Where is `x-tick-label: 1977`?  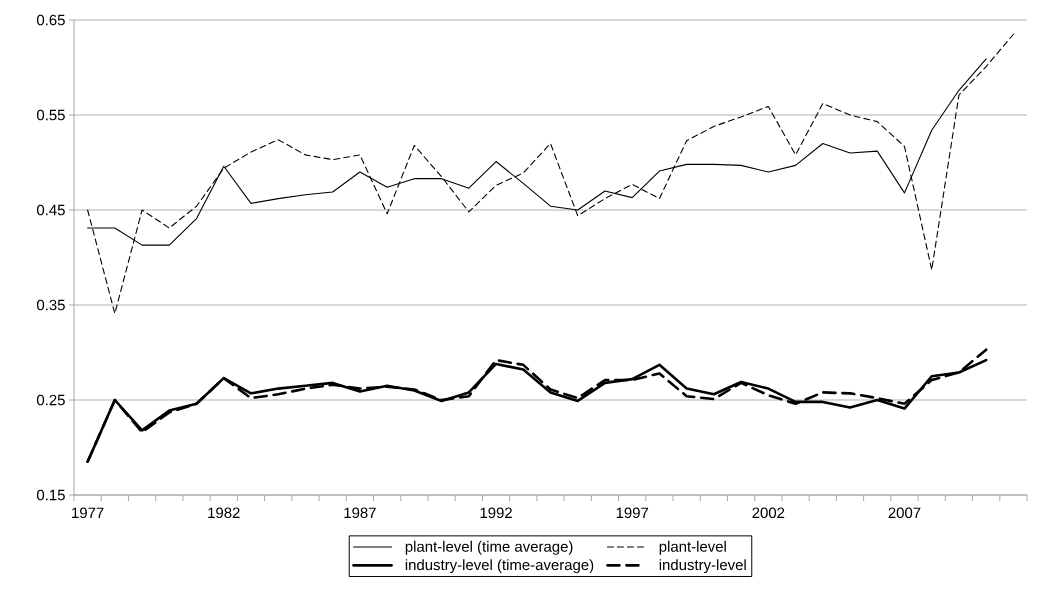
x-tick-label: 1977 is located at coordinates (88, 513).